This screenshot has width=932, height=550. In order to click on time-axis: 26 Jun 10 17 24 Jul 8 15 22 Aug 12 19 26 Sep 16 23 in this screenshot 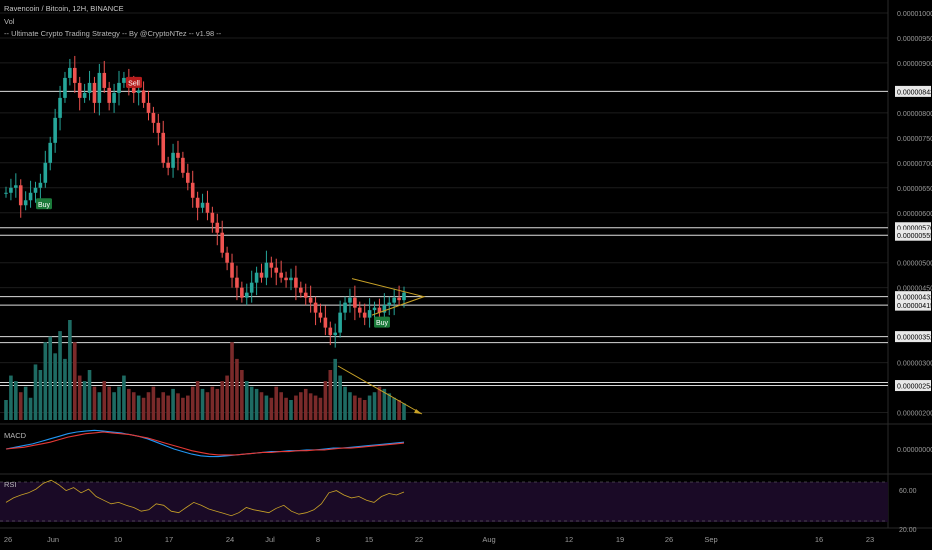, I will do `click(439, 539)`.